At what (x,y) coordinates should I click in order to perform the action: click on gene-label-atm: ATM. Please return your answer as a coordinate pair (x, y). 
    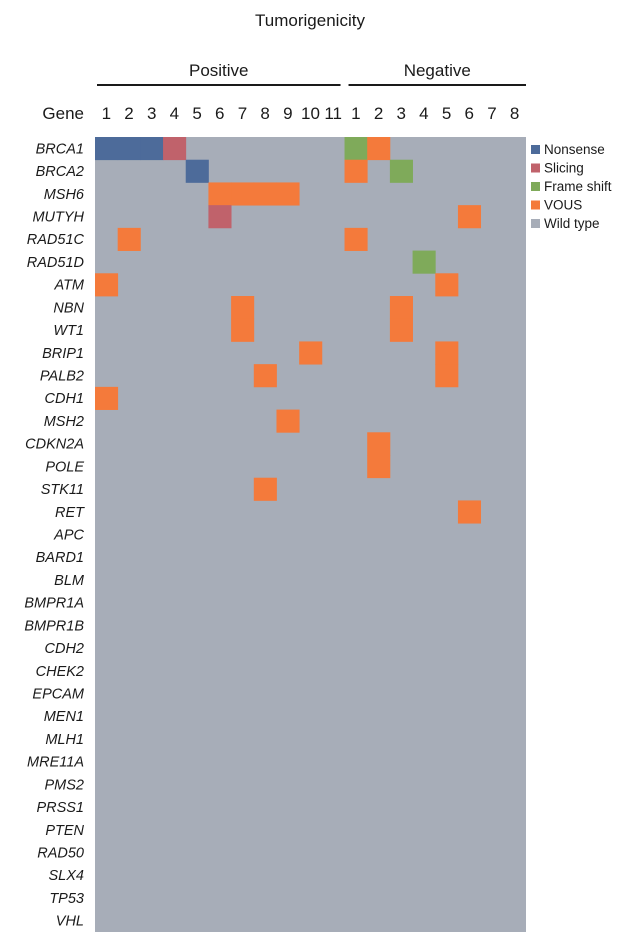
    Looking at the image, I should click on (68, 286).